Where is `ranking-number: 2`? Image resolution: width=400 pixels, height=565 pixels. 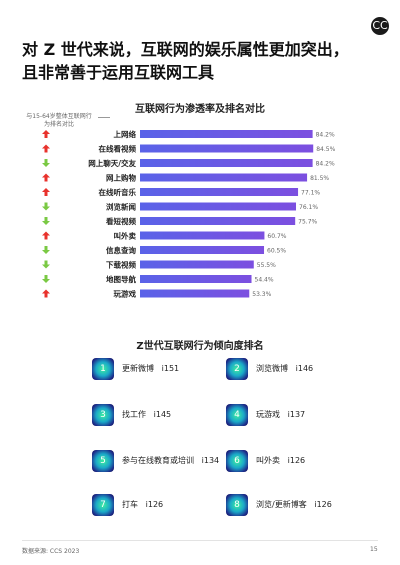 ranking-number: 2 is located at coordinates (237, 369).